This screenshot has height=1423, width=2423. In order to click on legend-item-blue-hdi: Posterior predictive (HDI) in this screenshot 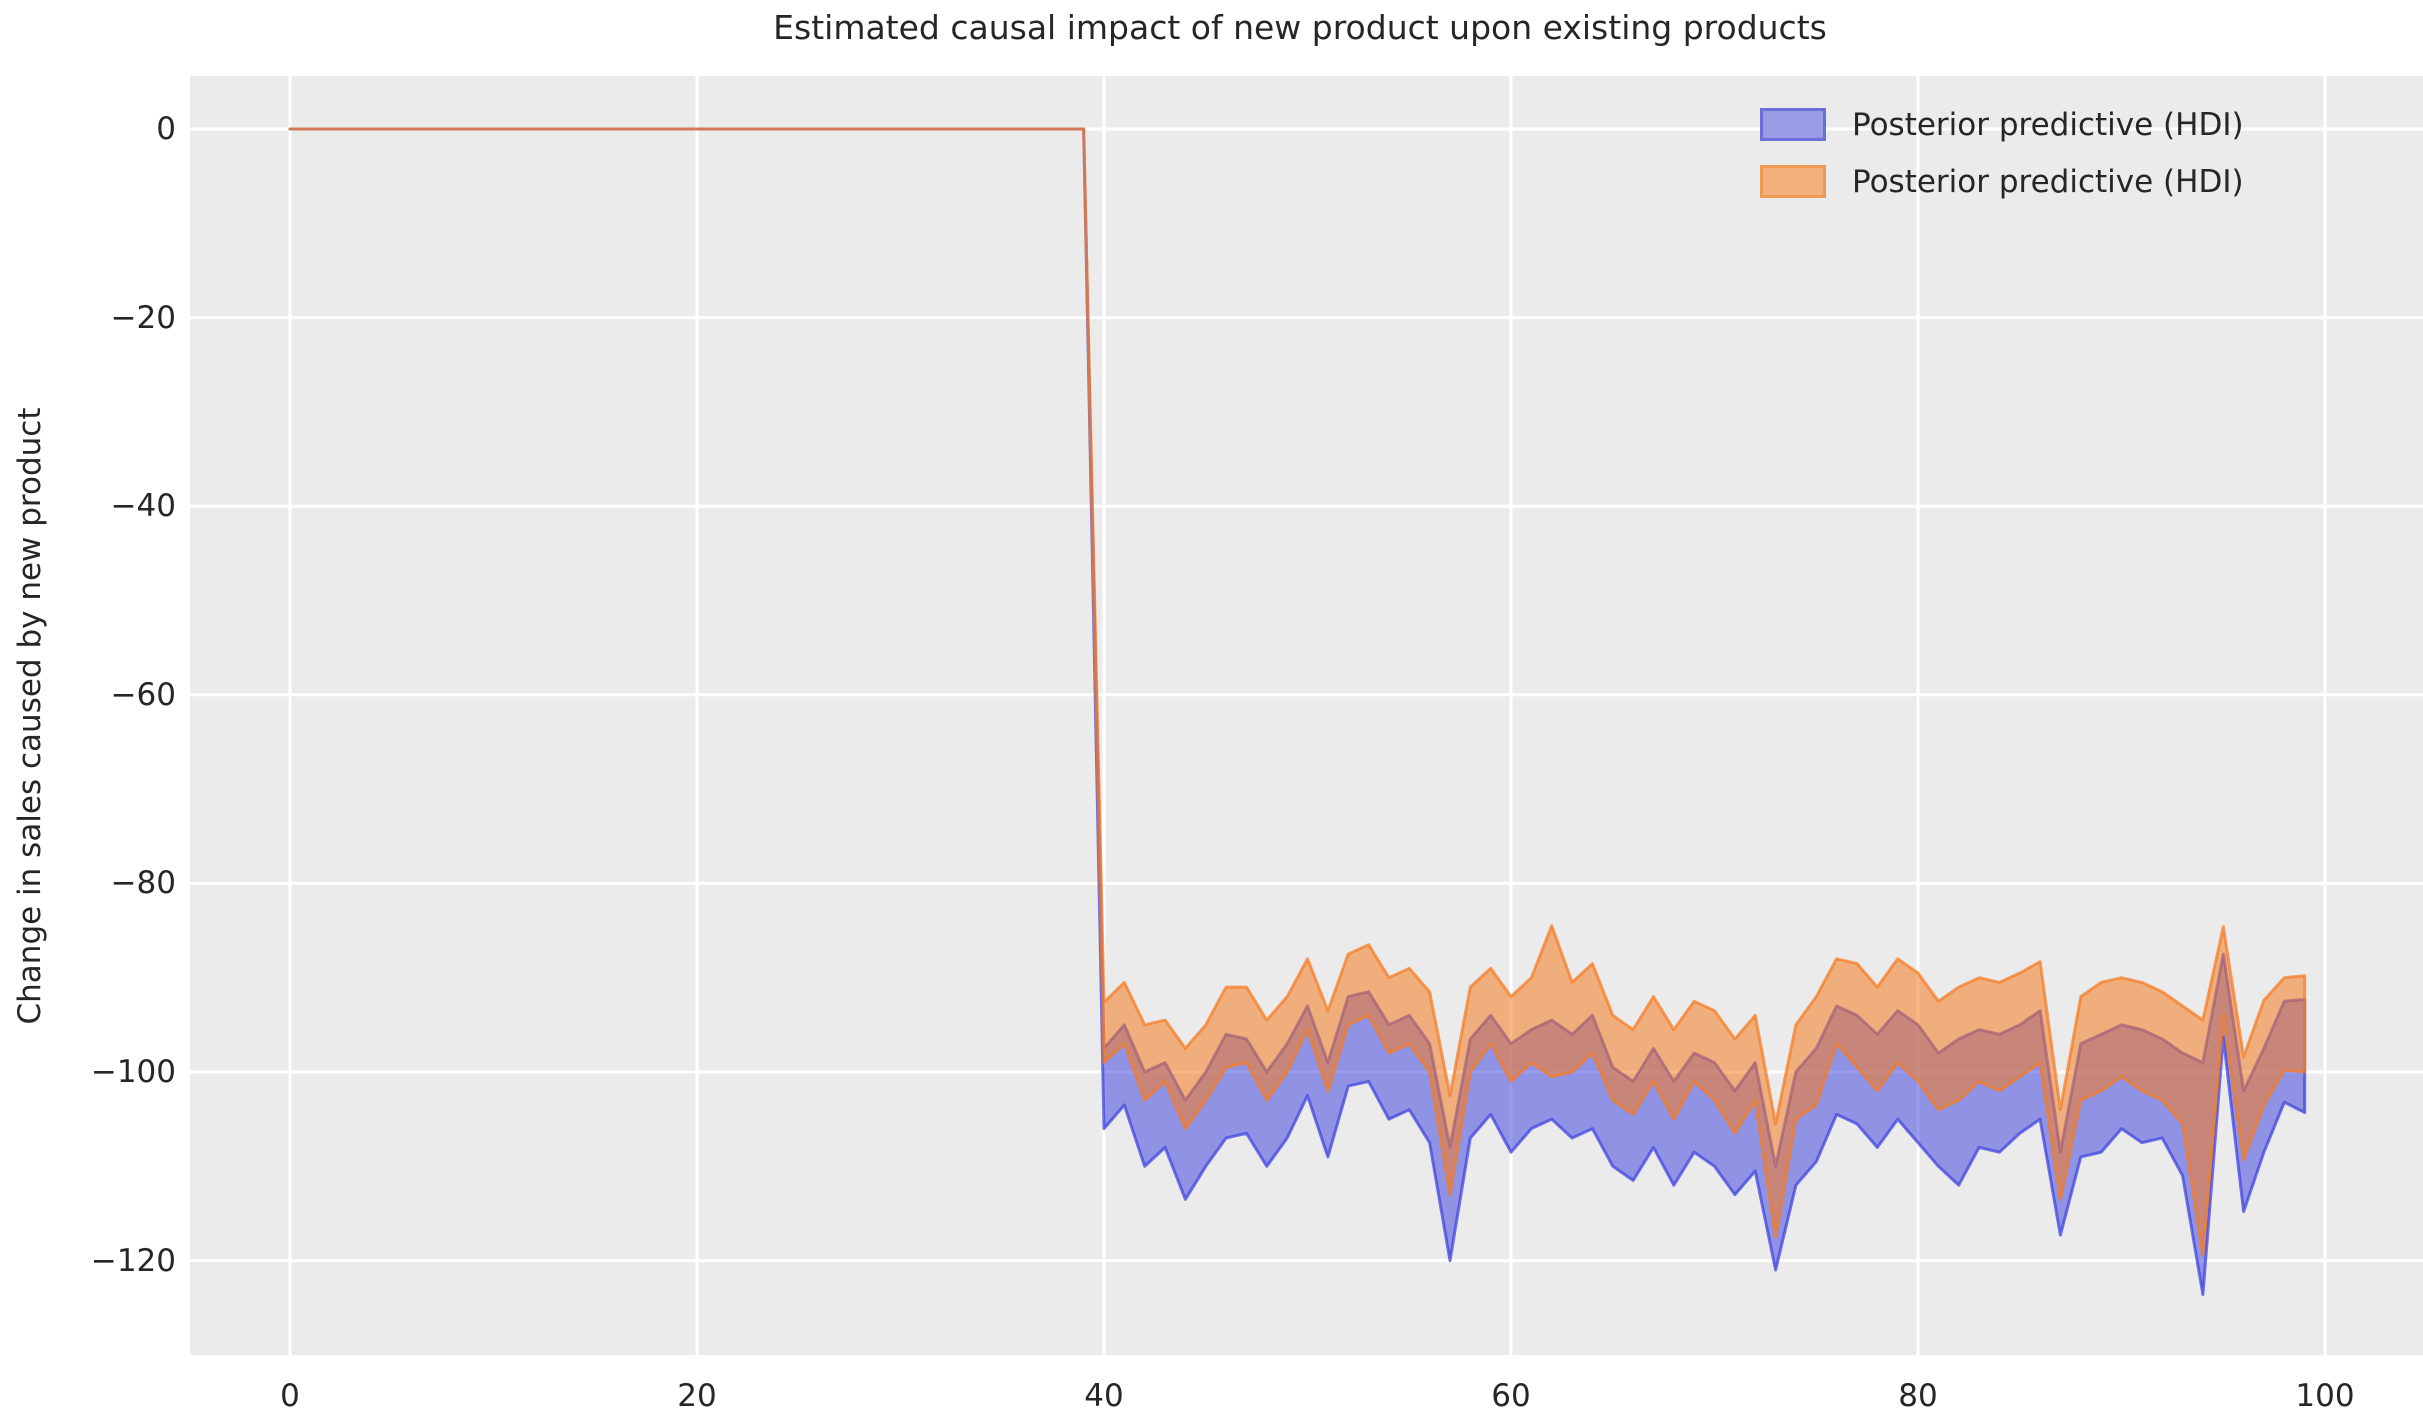, I will do `click(2002, 124)`.